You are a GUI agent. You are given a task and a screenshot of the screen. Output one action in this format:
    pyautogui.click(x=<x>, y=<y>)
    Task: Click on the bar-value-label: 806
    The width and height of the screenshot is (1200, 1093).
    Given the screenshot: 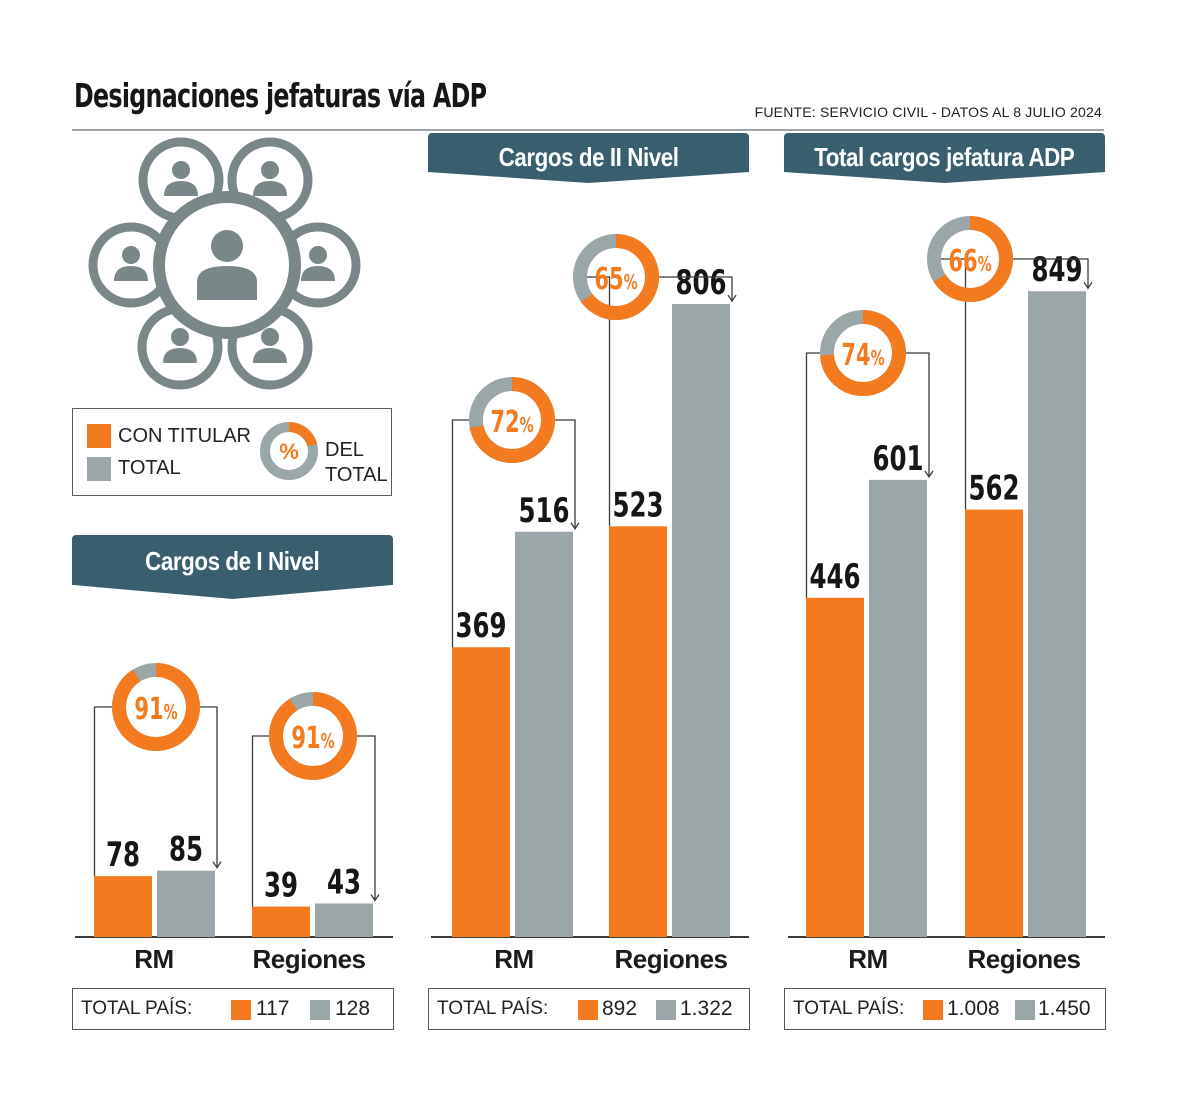 What is the action you would take?
    pyautogui.click(x=700, y=282)
    